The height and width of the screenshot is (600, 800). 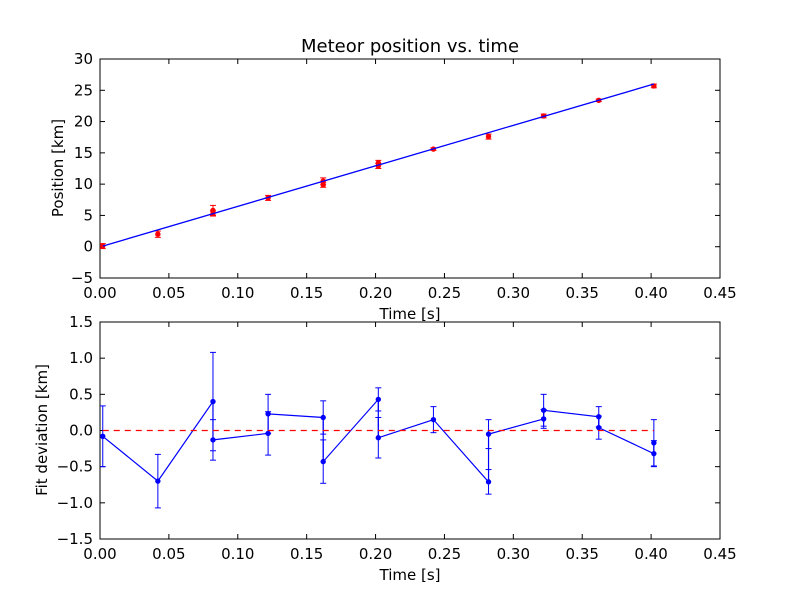 I want to click on y-tick-label: −0.5, so click(x=75, y=467).